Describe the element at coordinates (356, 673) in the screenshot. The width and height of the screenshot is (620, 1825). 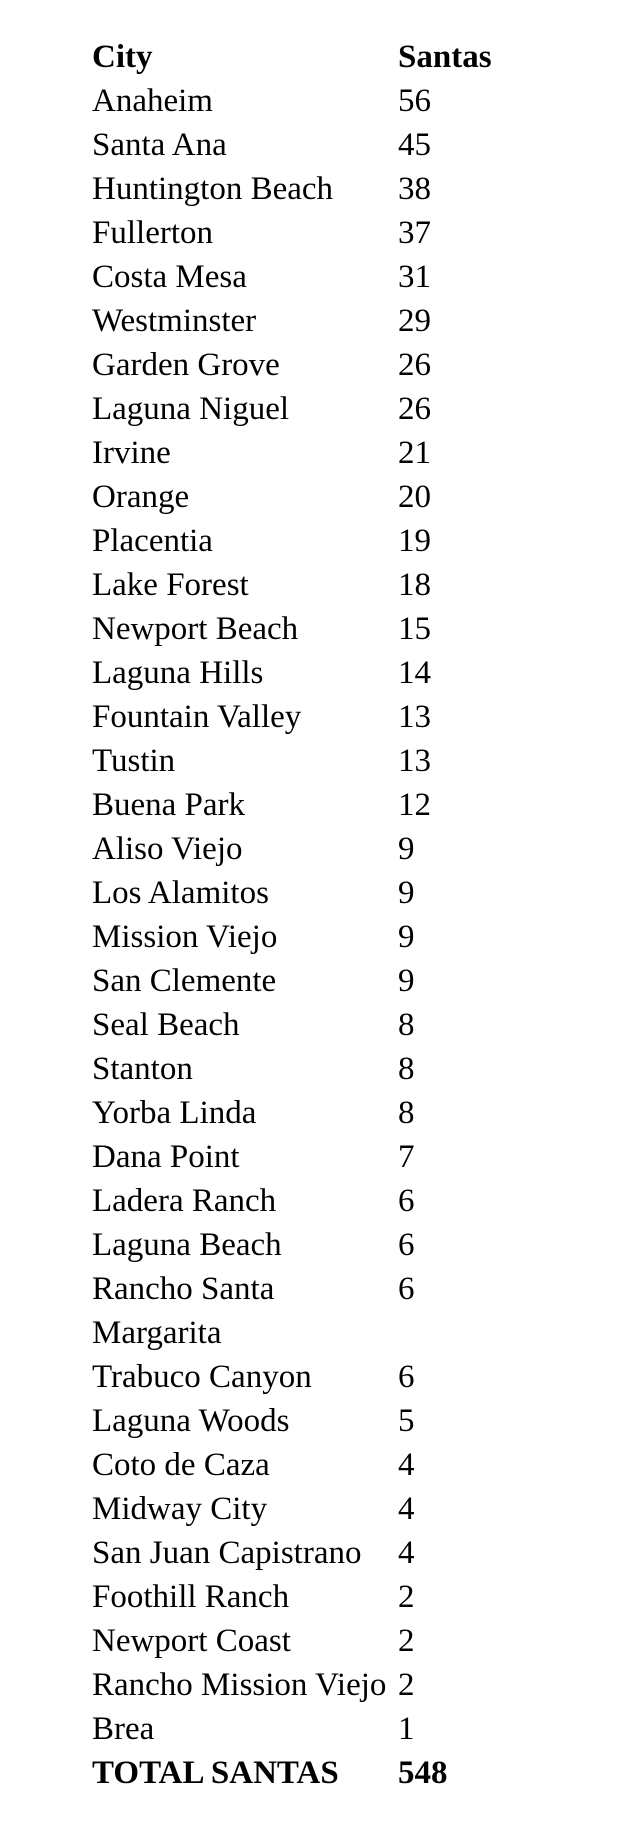
I see `table-row: Laguna Hills 14` at that location.